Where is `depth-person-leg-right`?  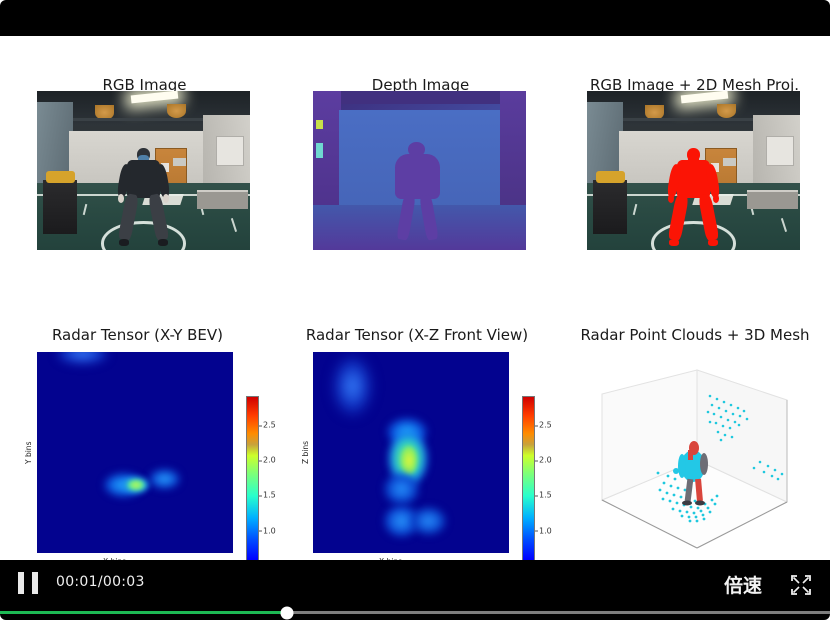
depth-person-leg-right is located at coordinates (429, 218).